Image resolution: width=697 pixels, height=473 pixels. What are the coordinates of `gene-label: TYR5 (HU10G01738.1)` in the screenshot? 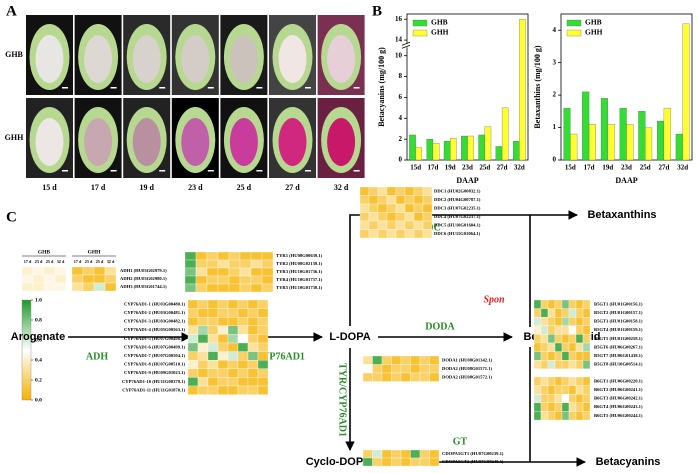 It's located at (299, 287).